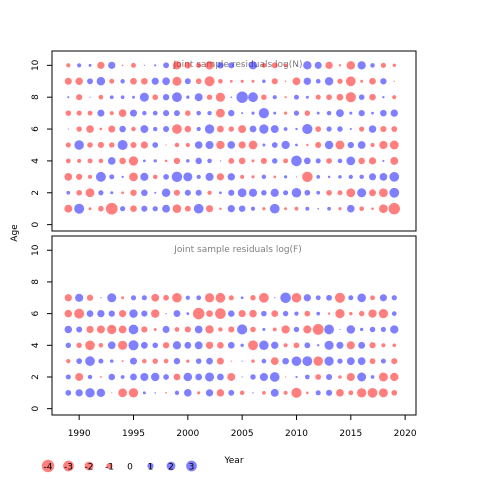 This screenshot has width=480, height=480. I want to click on legend-label: 0, so click(130, 468).